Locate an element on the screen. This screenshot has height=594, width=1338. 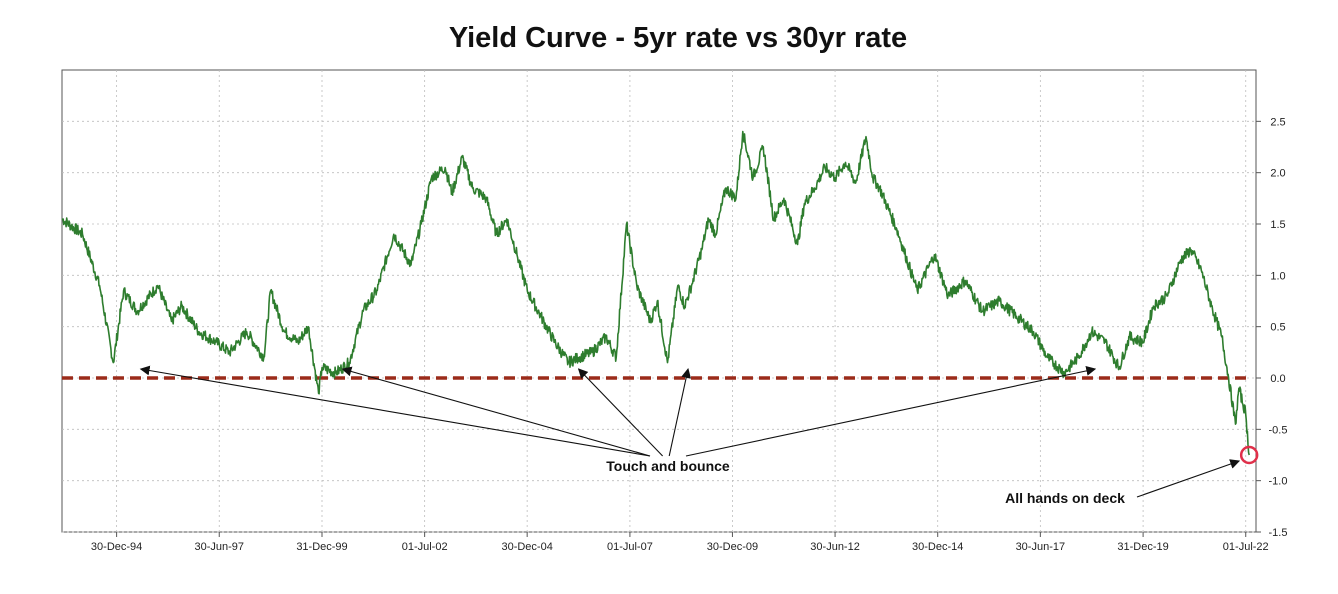
y-tick-label: 1.5 is located at coordinates (1277, 225).